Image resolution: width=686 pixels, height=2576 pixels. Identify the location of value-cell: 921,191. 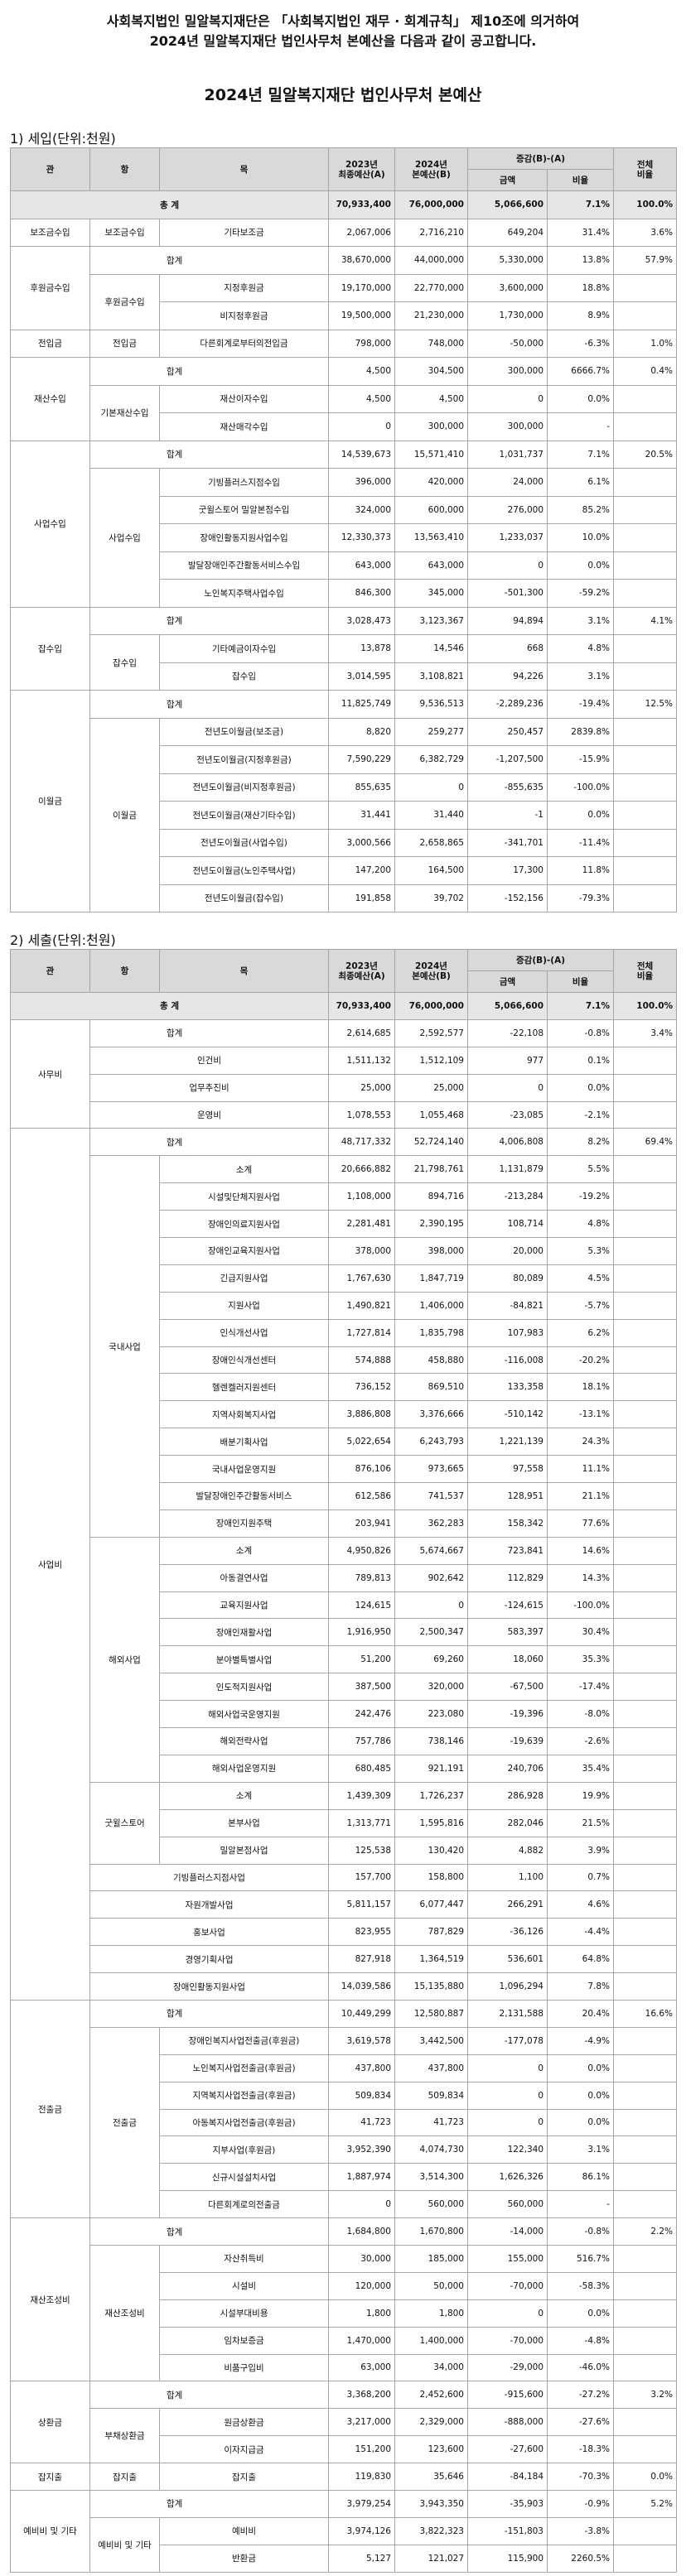
(431, 1768).